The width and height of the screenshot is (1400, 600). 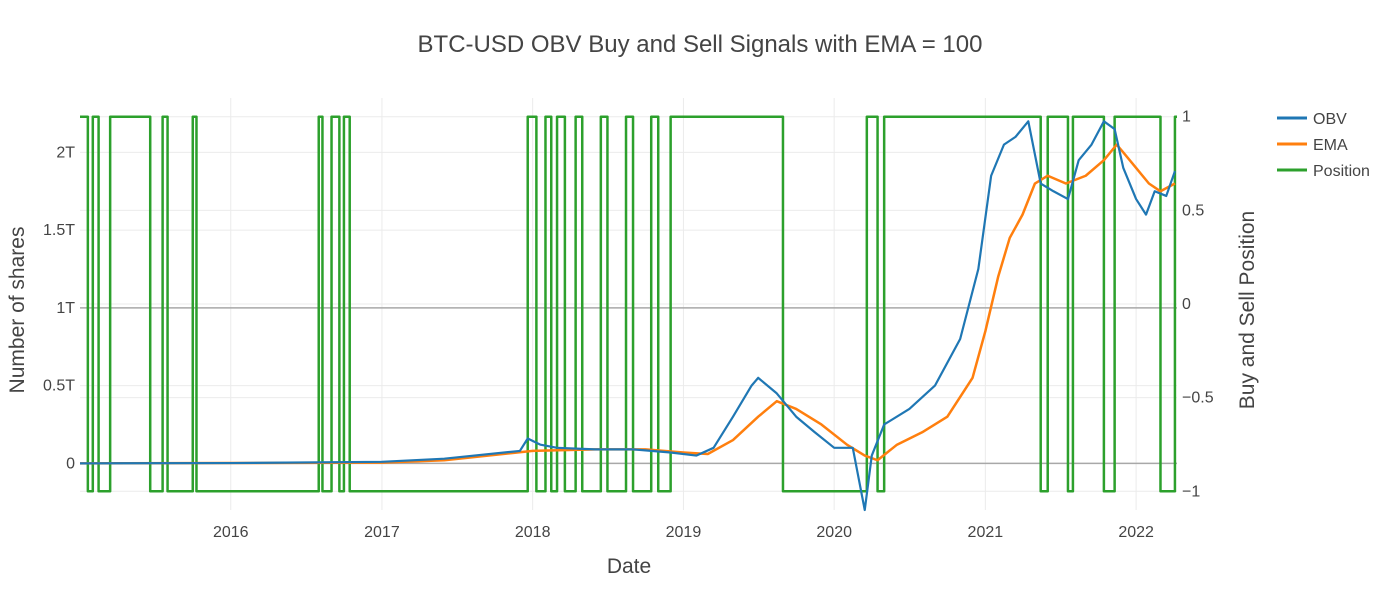 I want to click on y2-axis-ticks: −1 −0.5 0 0.5 1, so click(x=1198, y=305).